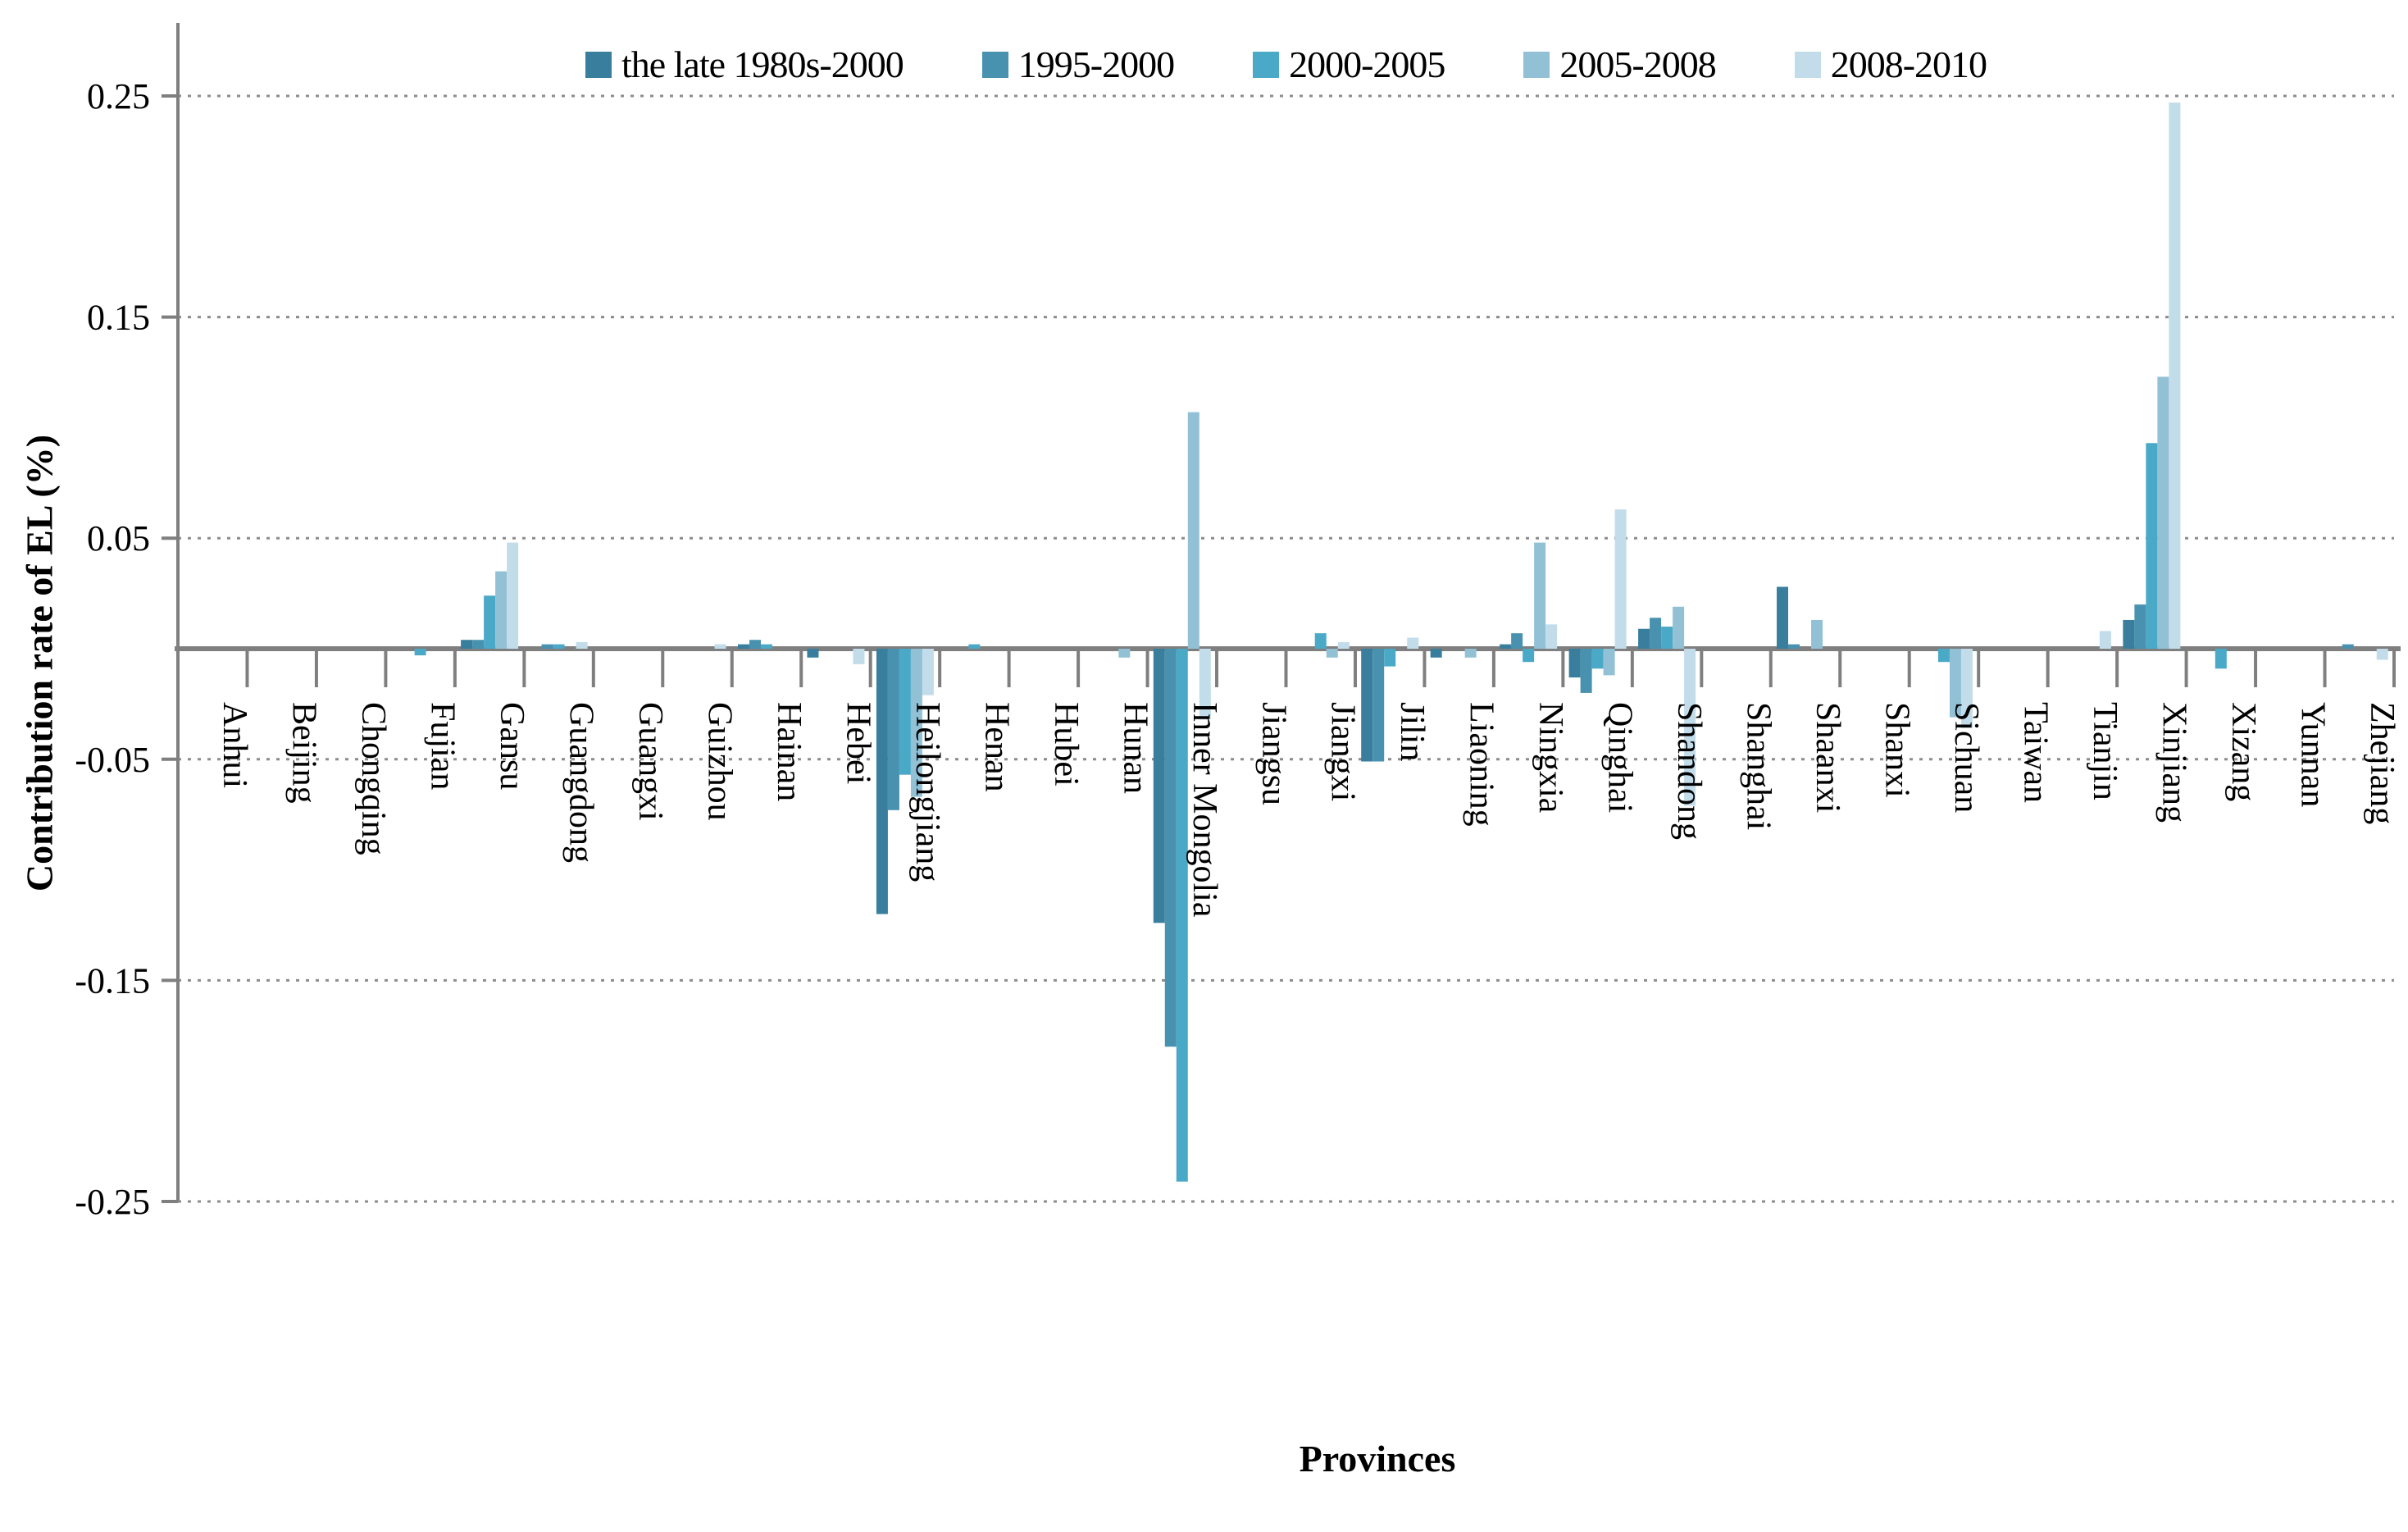 The height and width of the screenshot is (1532, 2408). What do you see at coordinates (1908, 64) in the screenshot?
I see `legend-label: 2008-2010` at bounding box center [1908, 64].